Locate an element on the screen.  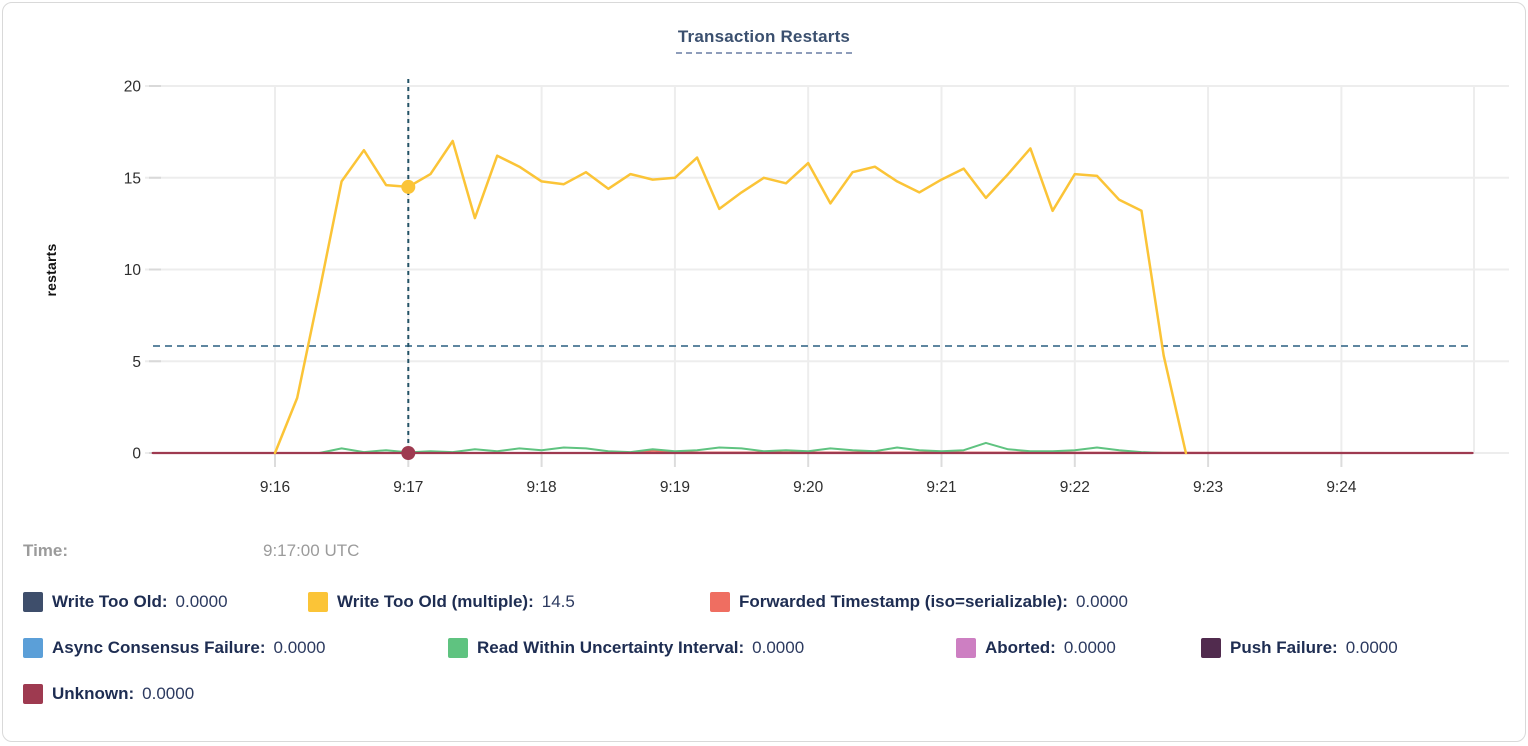
legend-value: 14.5 is located at coordinates (558, 601).